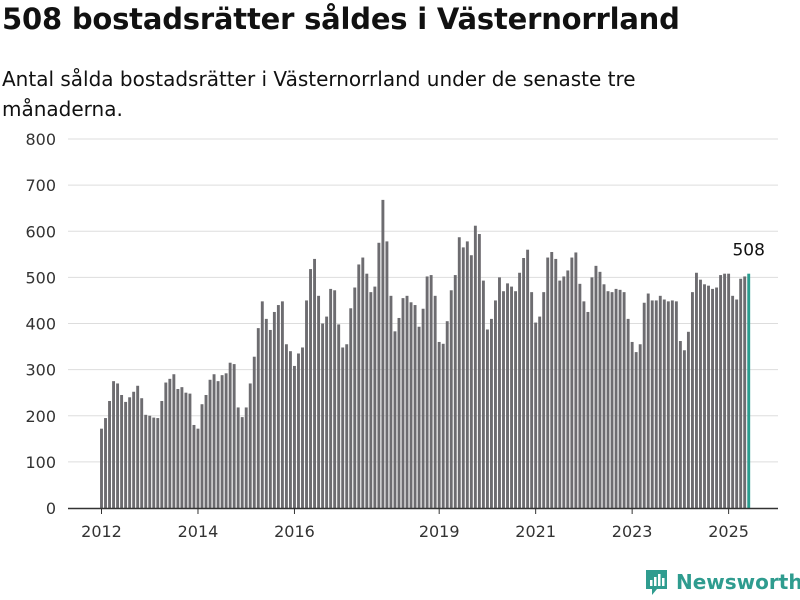 Image resolution: width=800 pixels, height=600 pixels. What do you see at coordinates (40, 416) in the screenshot?
I see `y-tick-label: 200` at bounding box center [40, 416].